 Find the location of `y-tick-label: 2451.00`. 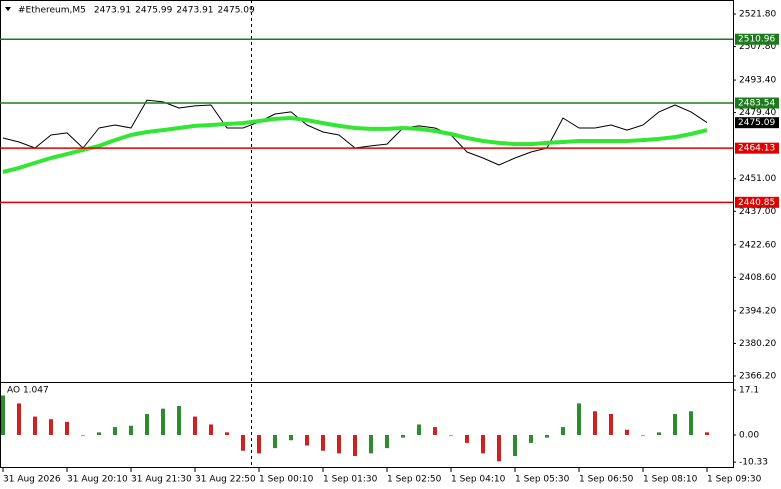

y-tick-label: 2451.00 is located at coordinates (757, 179).